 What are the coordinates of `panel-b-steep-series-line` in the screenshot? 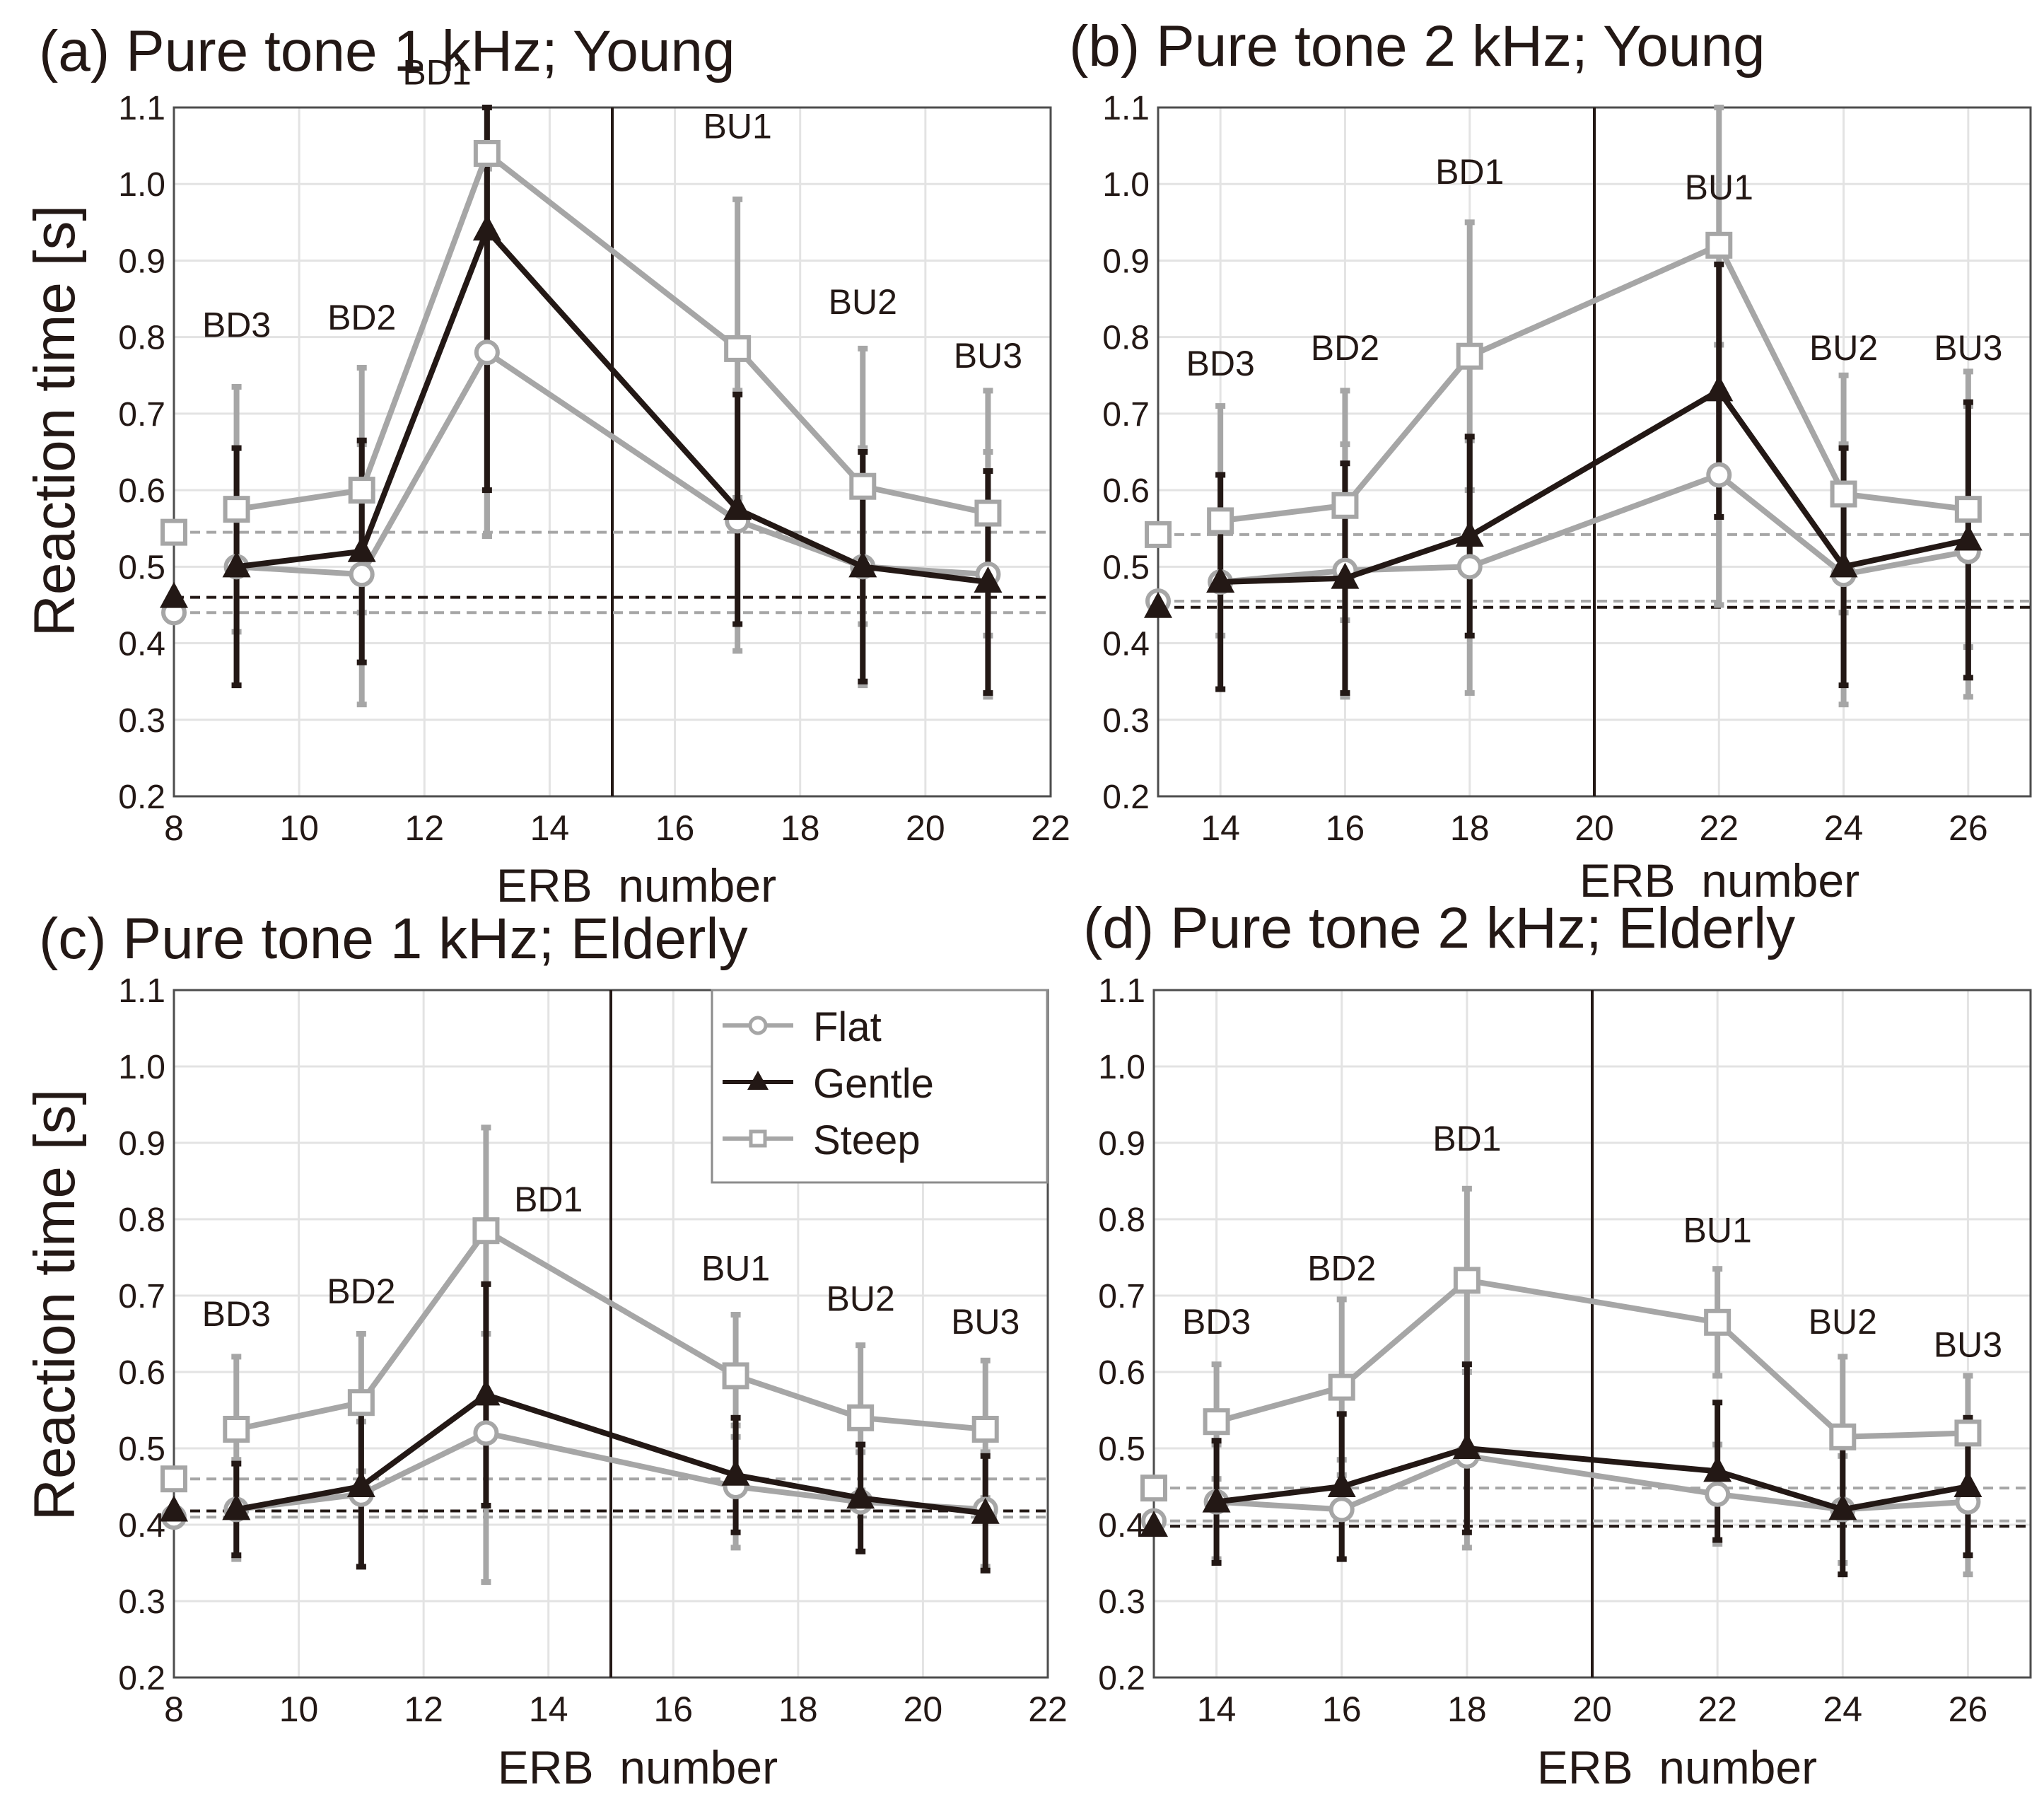 It's located at (1594, 383).